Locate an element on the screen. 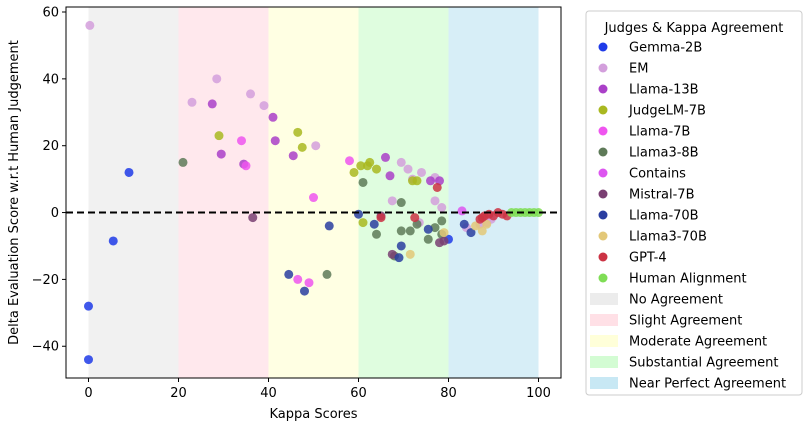 The image size is (807, 434). x-tick-label: 100 is located at coordinates (538, 393).